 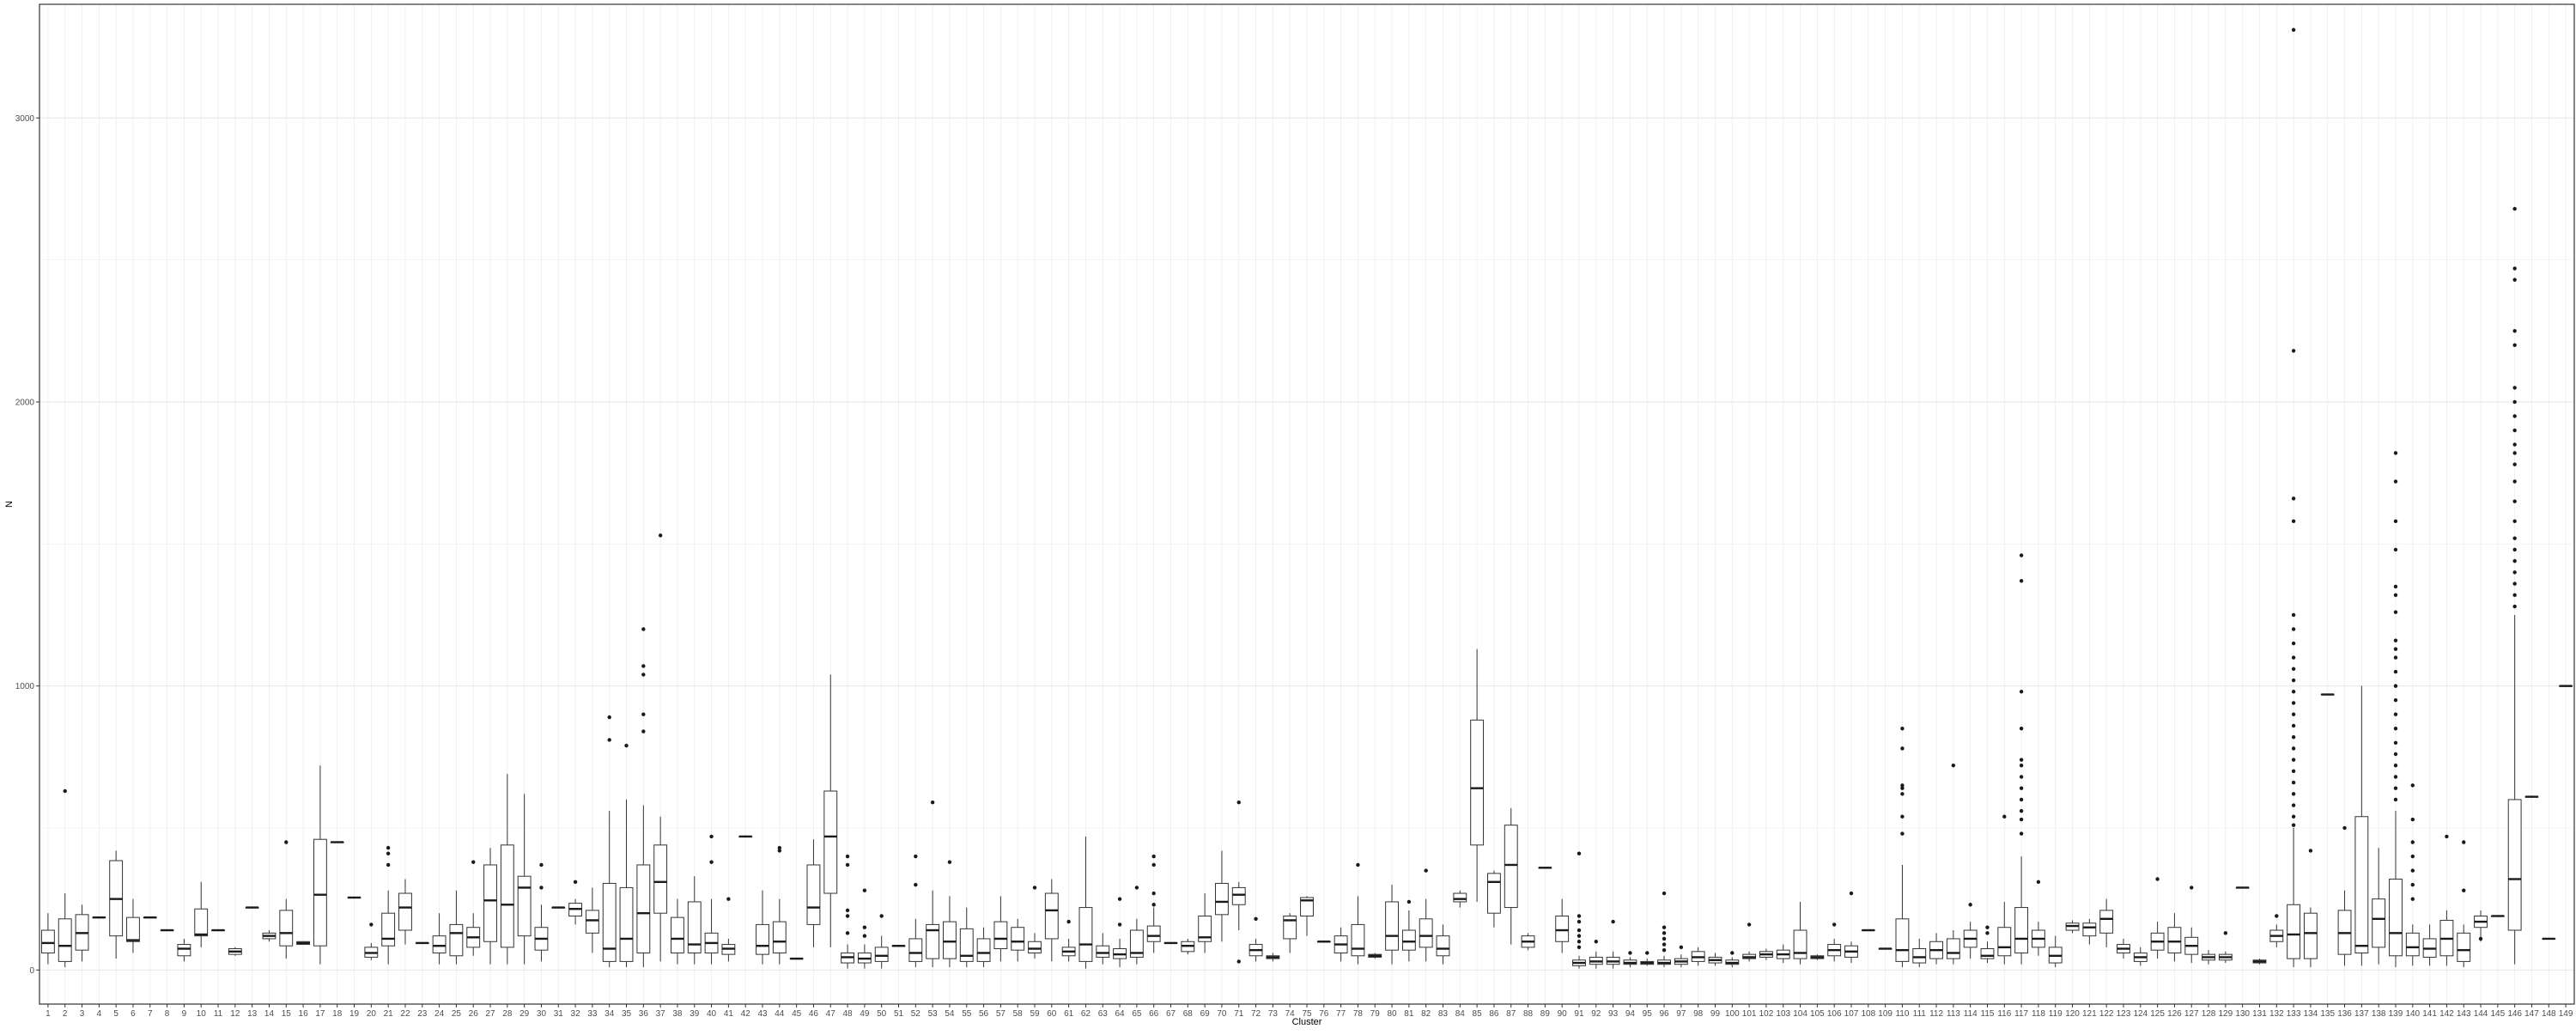 What do you see at coordinates (1358, 1014) in the screenshot?
I see `x-tick-label: 78` at bounding box center [1358, 1014].